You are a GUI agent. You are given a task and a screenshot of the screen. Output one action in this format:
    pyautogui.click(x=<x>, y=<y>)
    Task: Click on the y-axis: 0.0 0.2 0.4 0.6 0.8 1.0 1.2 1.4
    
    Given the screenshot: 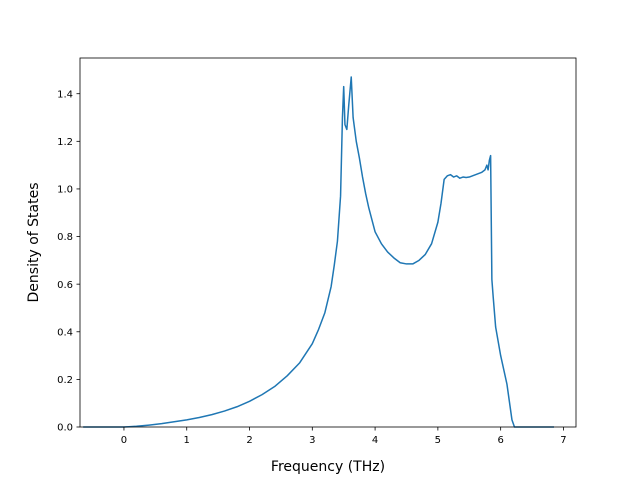 What is the action you would take?
    pyautogui.click(x=68, y=261)
    